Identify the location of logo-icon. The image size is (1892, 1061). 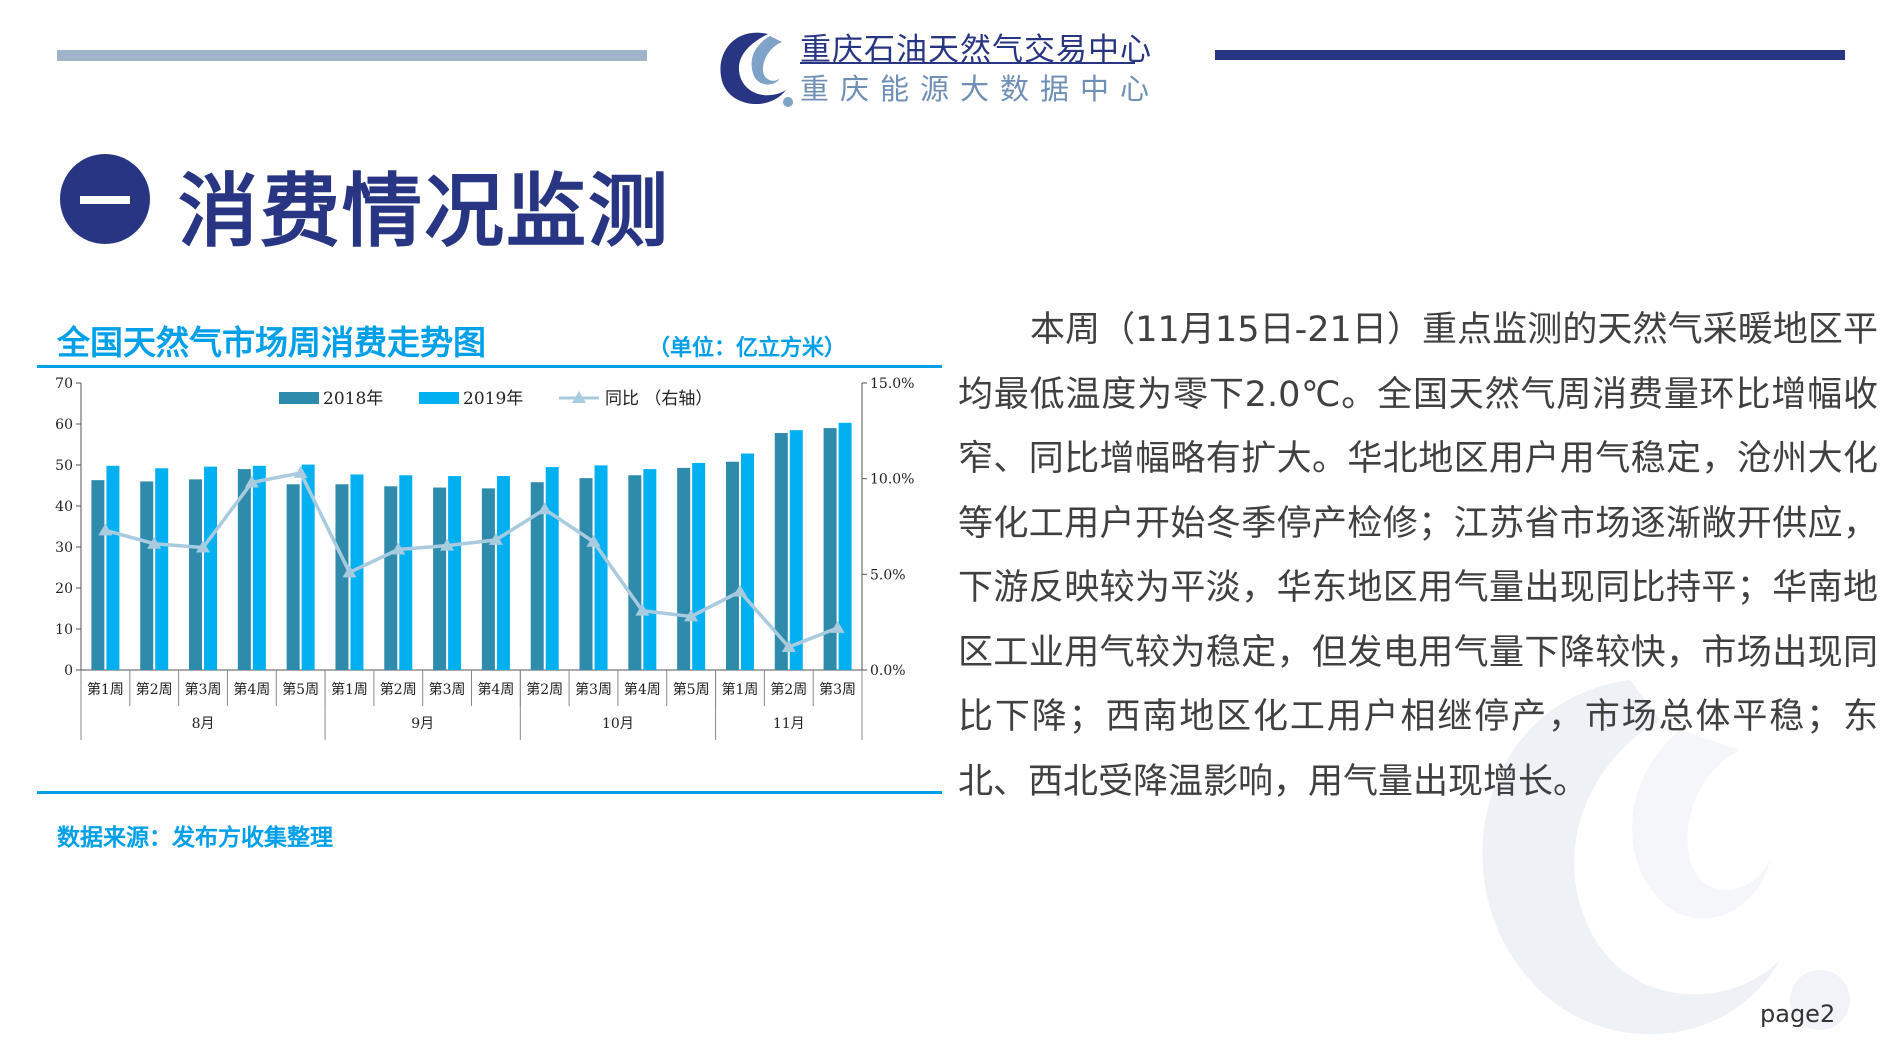
(756, 69).